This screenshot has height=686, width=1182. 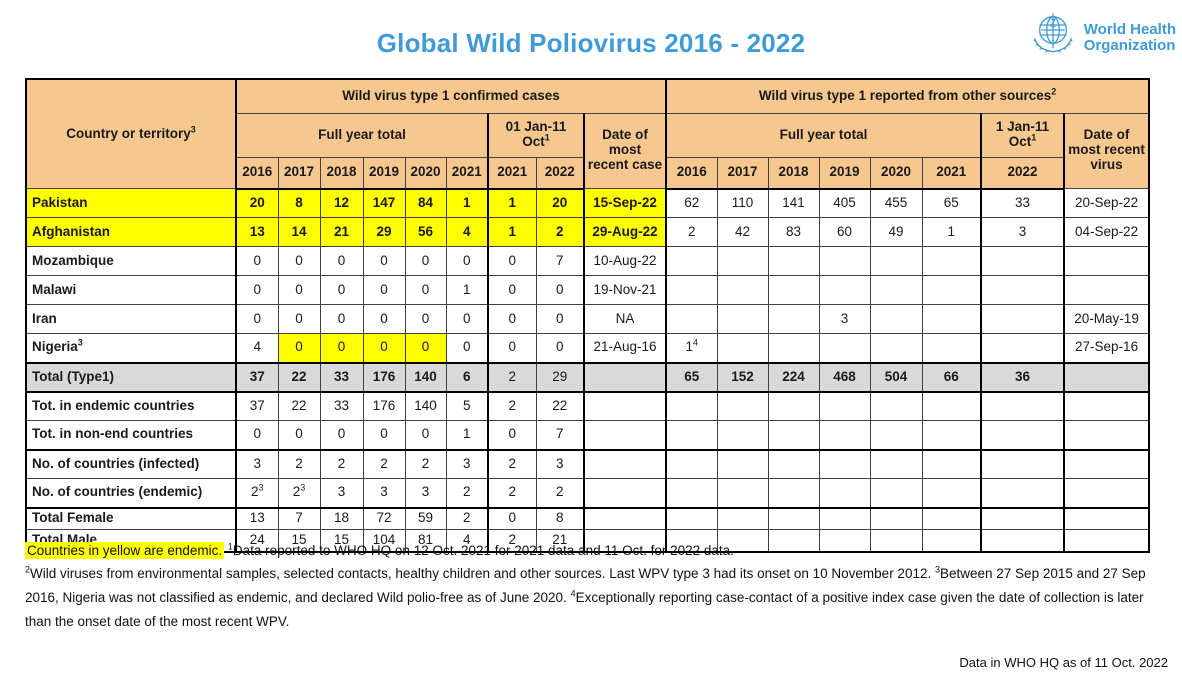 What do you see at coordinates (341, 173) in the screenshot?
I see `year-header: 2018` at bounding box center [341, 173].